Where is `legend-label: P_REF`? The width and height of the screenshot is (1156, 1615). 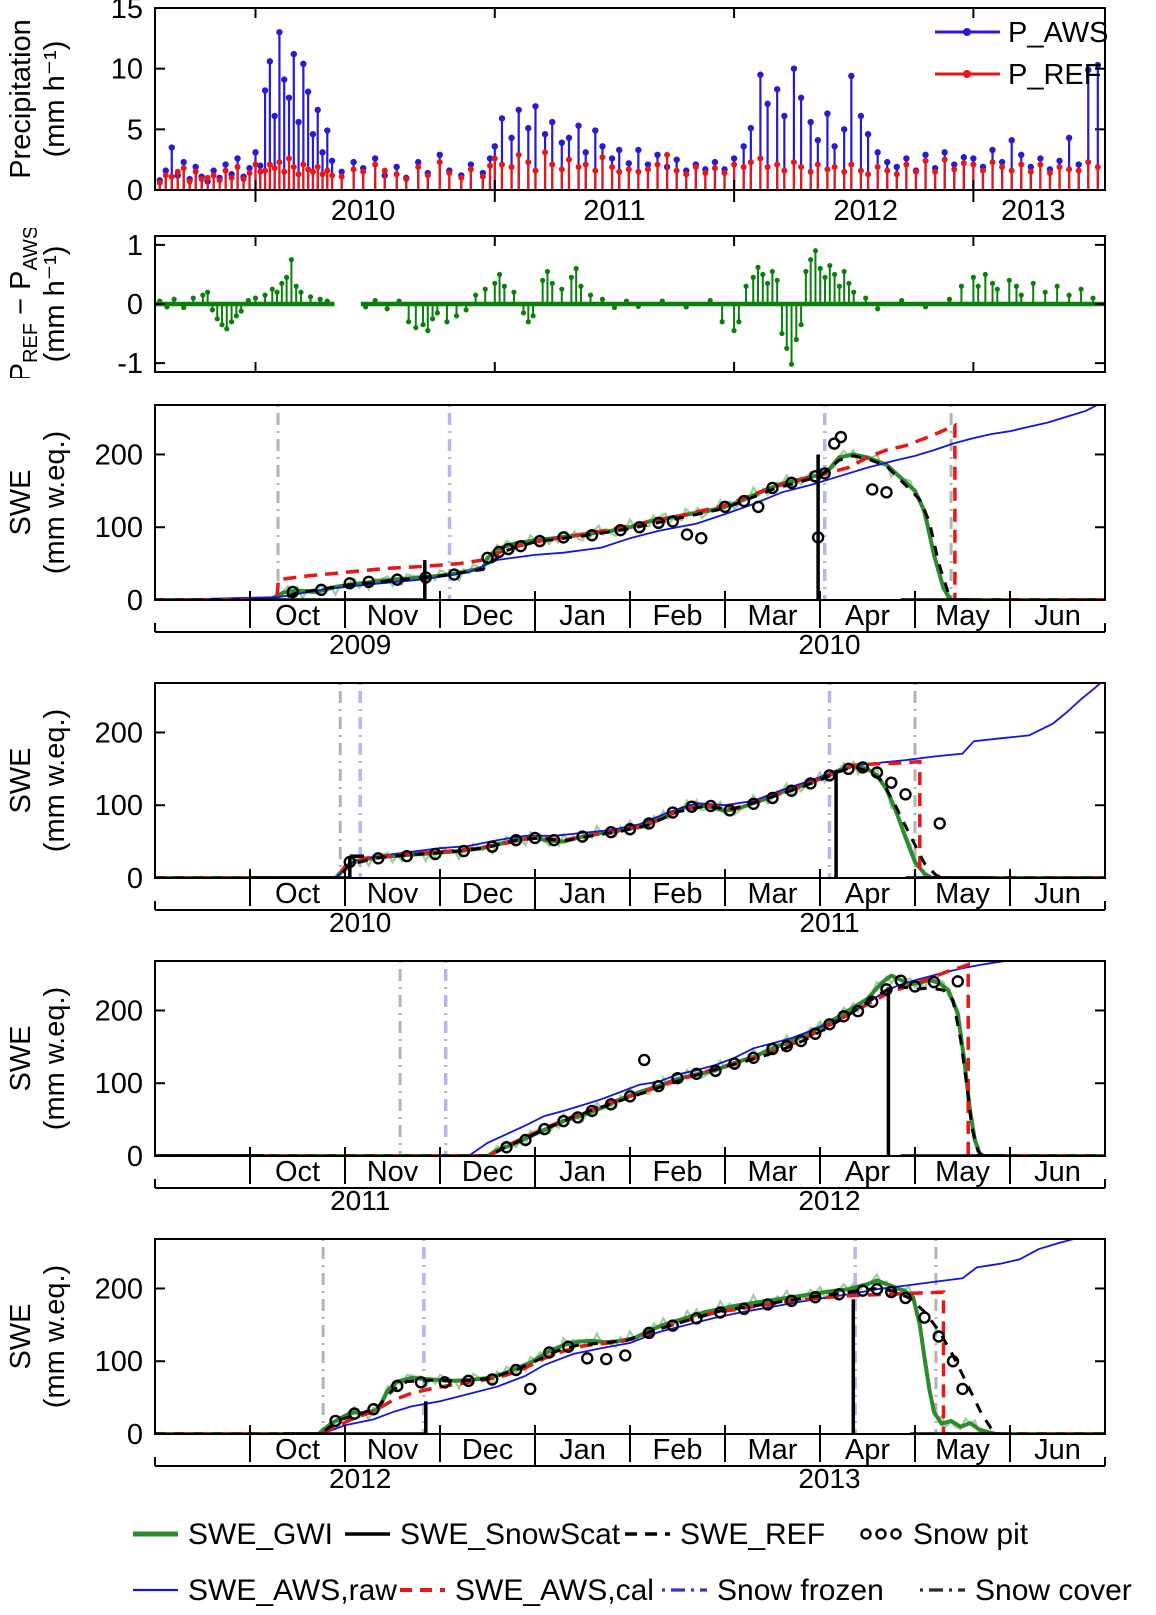
legend-label: P_REF is located at coordinates (1054, 75).